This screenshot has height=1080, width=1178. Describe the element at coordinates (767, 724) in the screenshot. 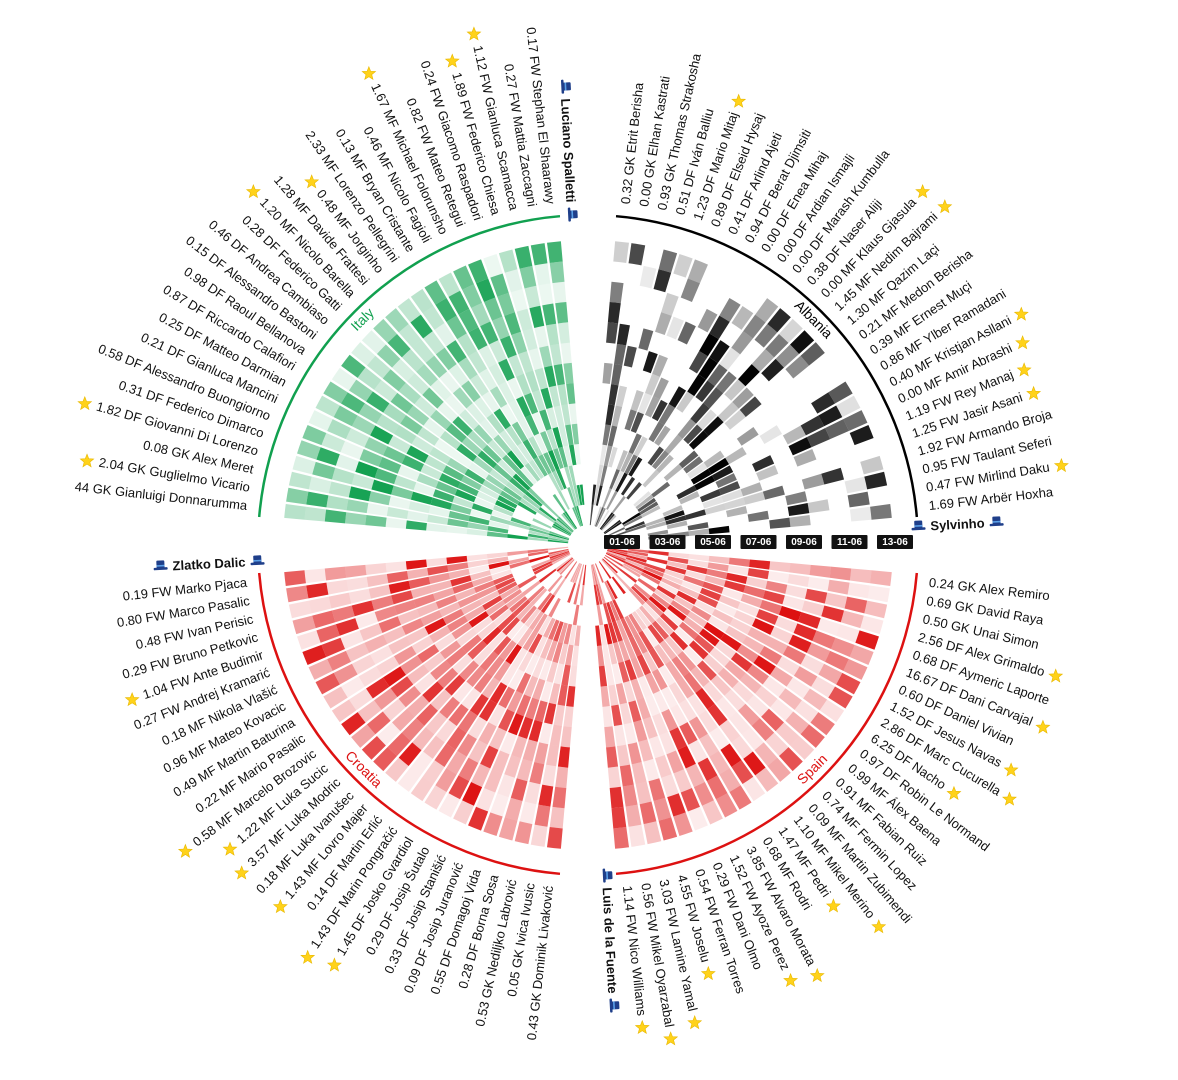

I see `team-arc-spain` at that location.